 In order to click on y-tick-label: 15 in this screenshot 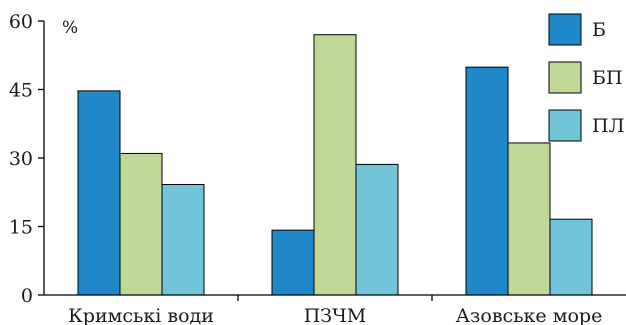, I will do `click(21, 228)`.